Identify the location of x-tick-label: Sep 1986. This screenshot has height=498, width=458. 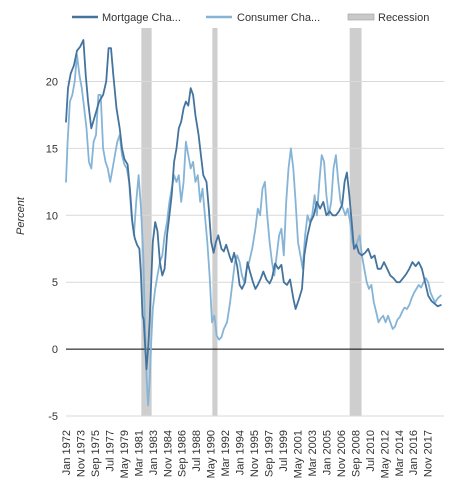
(183, 453).